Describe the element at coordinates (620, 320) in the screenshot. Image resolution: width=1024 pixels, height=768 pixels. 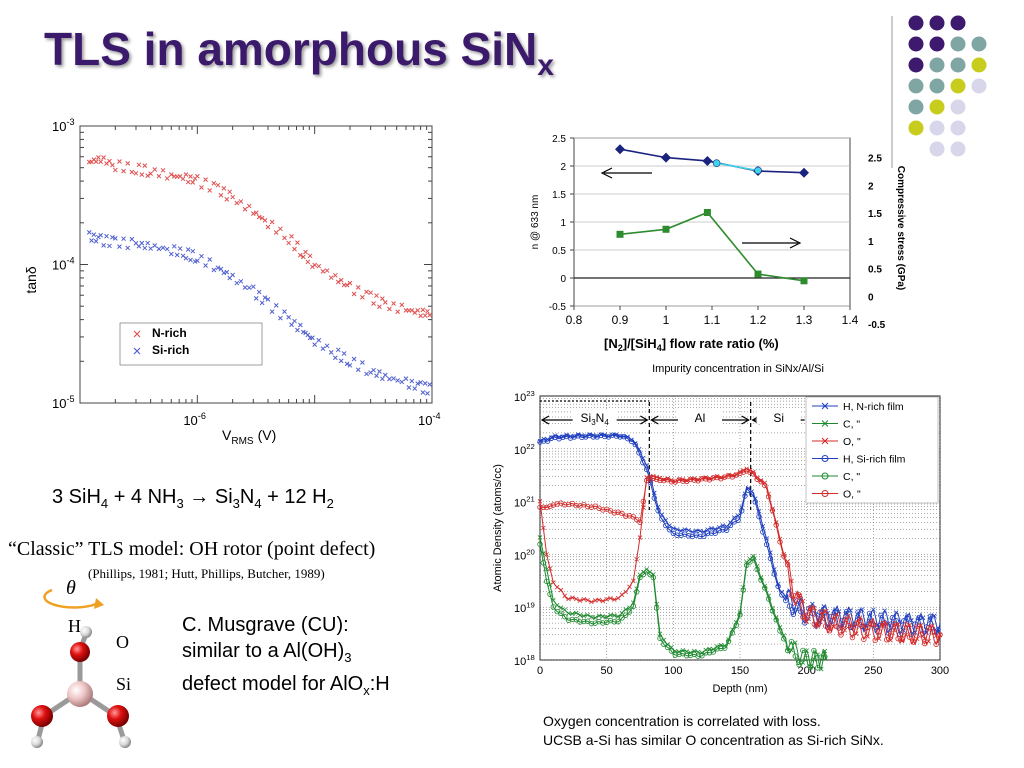
I see `x-tick-label: 0.9` at that location.